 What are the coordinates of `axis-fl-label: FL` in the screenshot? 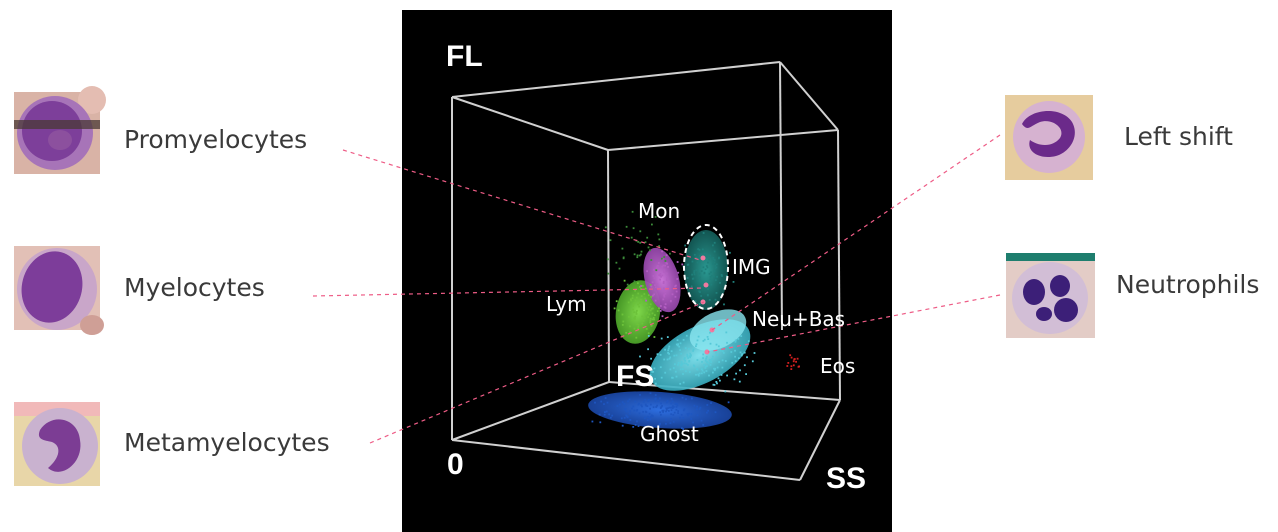 It's located at (464, 56).